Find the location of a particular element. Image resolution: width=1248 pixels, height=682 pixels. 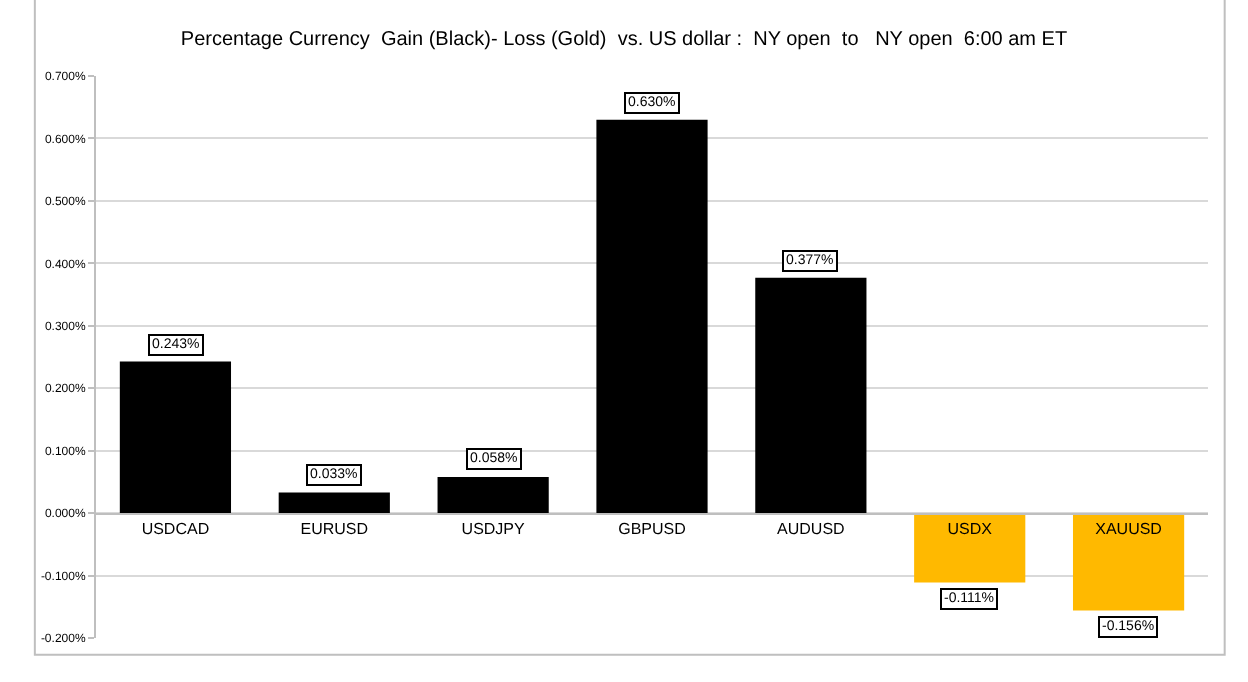

chart-title: Percentage Currency Gain (Black)- Loss (Gold) vs. US dollar : NY open to NY open 6:00 am ET is located at coordinates (624, 39).